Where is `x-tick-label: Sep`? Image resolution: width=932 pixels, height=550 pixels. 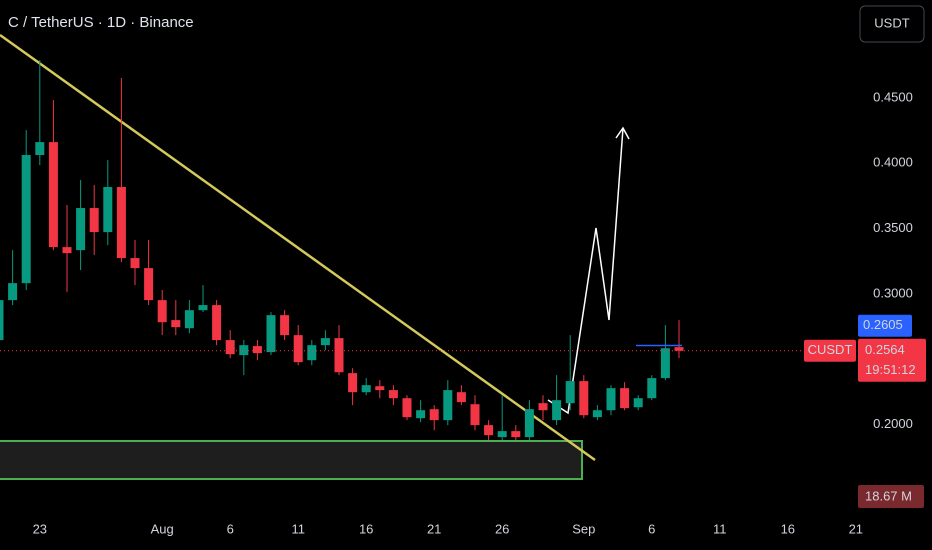 x-tick-label: Sep is located at coordinates (583, 528).